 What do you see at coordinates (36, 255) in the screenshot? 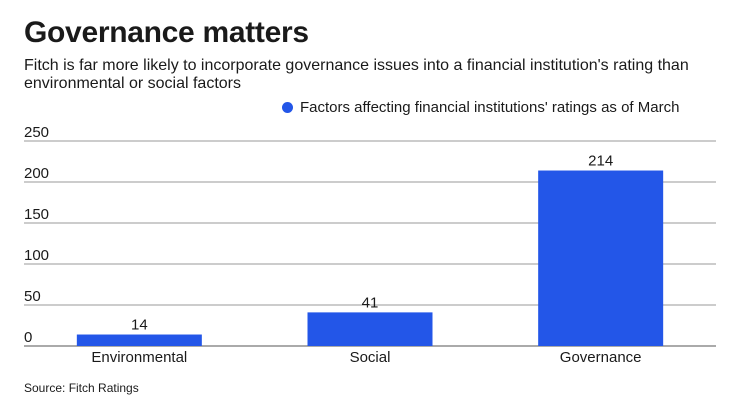
I see `y-tick-label-100: 100` at bounding box center [36, 255].